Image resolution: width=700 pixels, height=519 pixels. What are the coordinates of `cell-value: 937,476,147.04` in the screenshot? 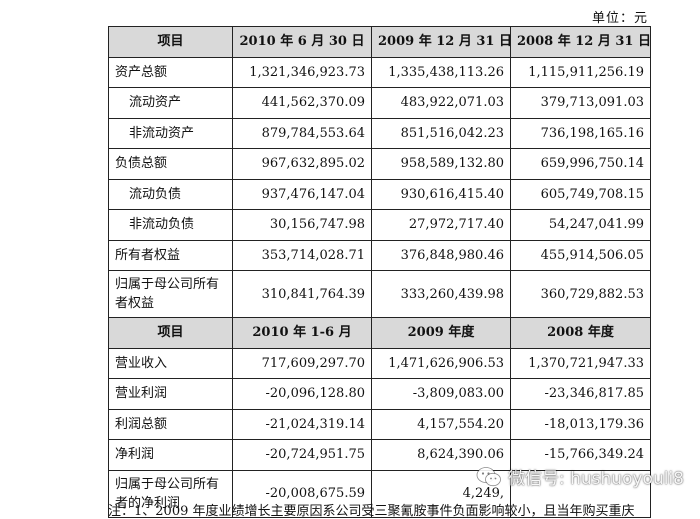 It's located at (302, 194).